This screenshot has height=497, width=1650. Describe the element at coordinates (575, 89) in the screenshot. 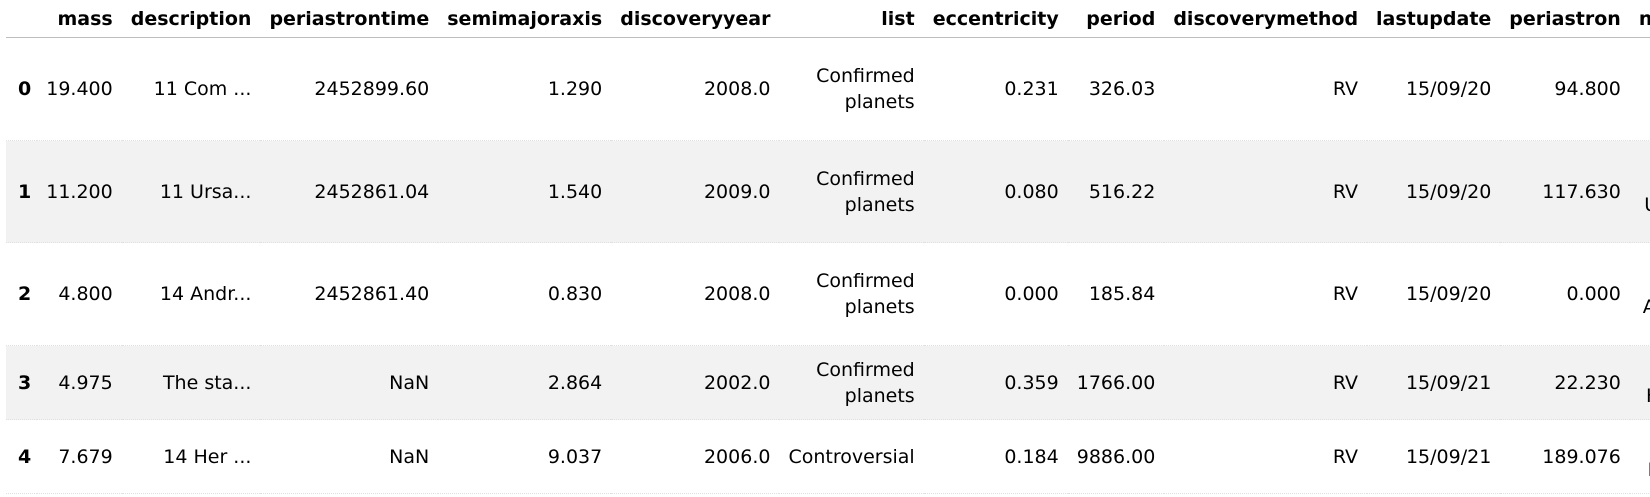

I see `cell-semimajoraxis: 1.290` at that location.